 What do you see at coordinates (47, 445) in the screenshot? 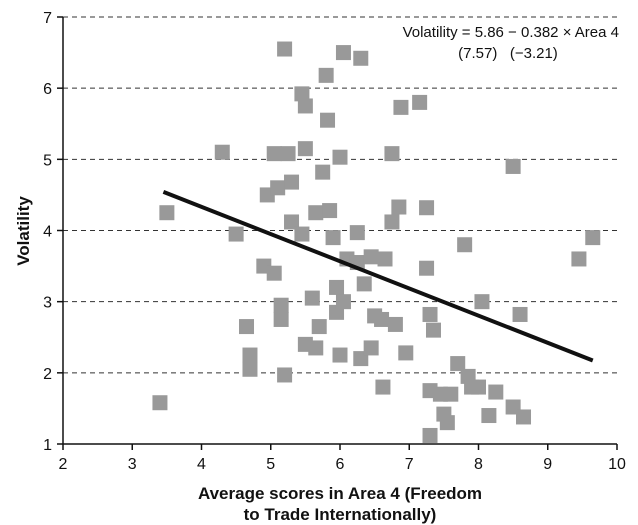
I see `y-tick-label: 1` at bounding box center [47, 445].